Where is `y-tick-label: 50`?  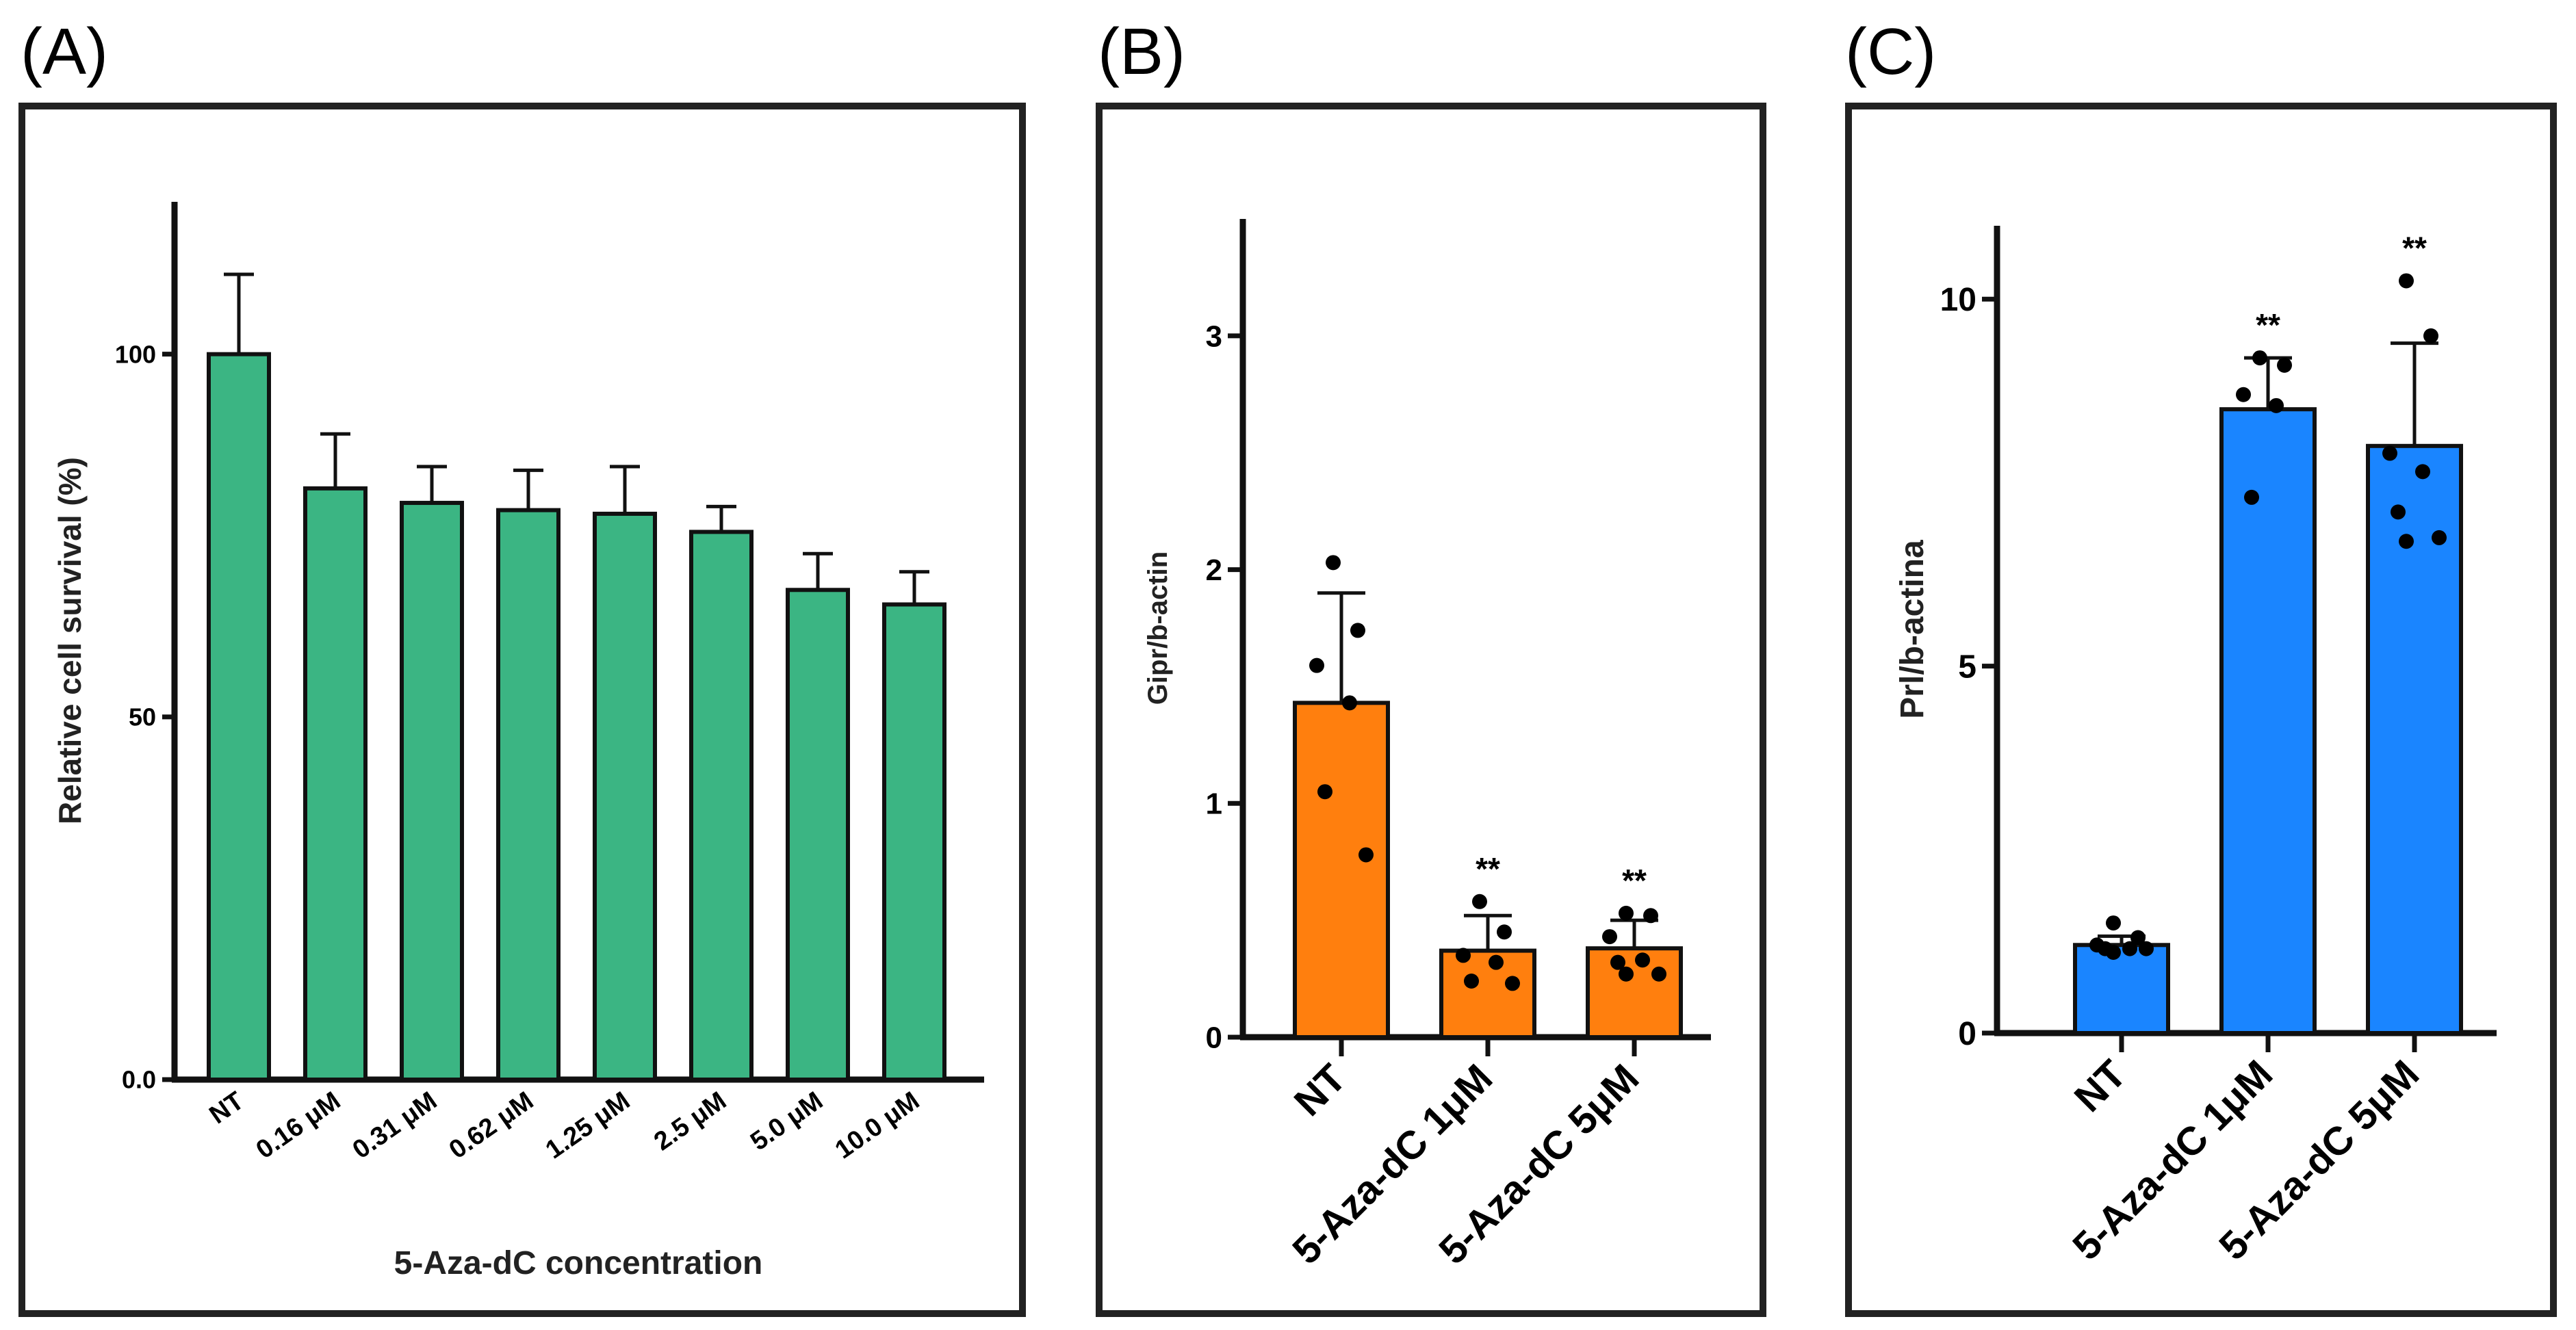 y-tick-label: 50 is located at coordinates (142, 717).